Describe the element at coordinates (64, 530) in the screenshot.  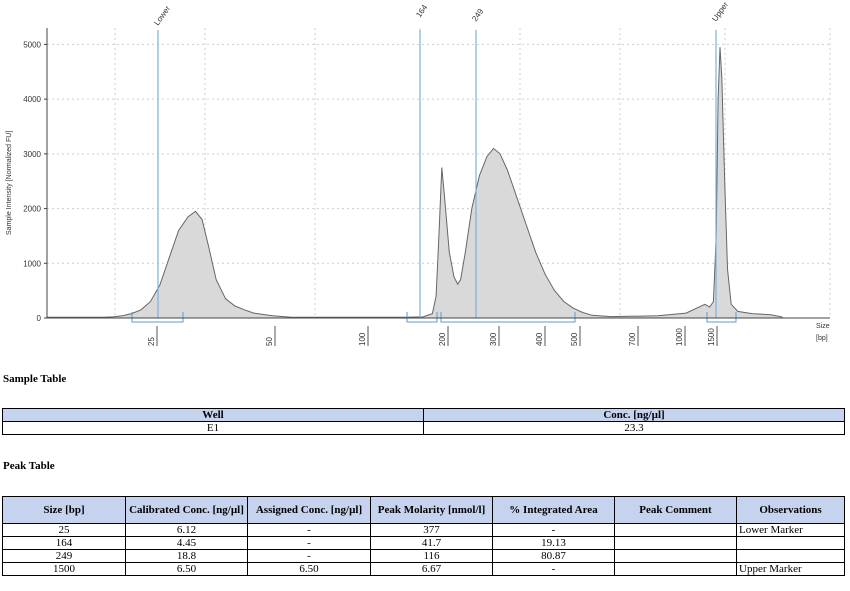
I see `peak-cell: 25` at that location.